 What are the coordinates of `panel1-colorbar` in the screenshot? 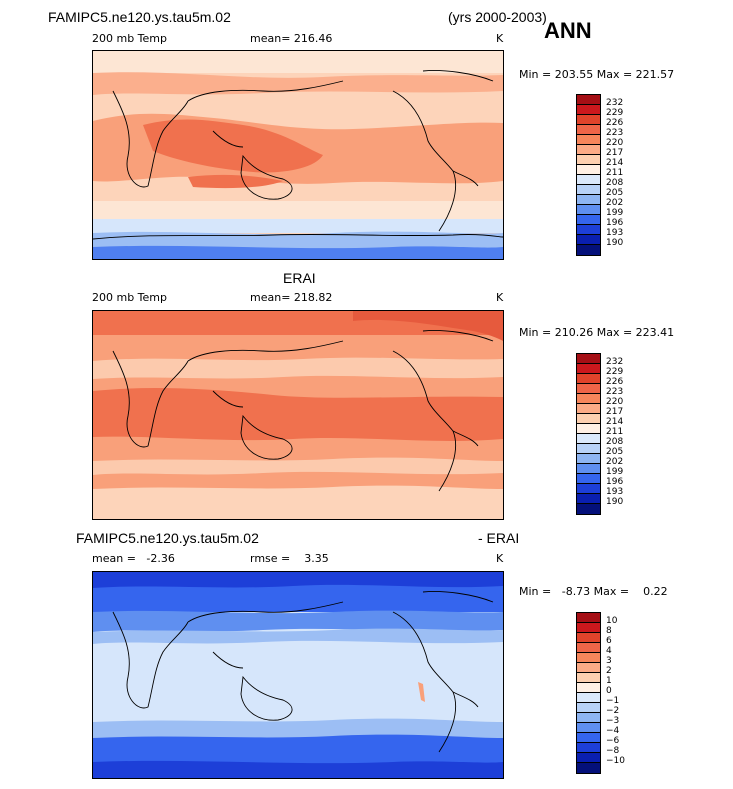 It's located at (588, 175).